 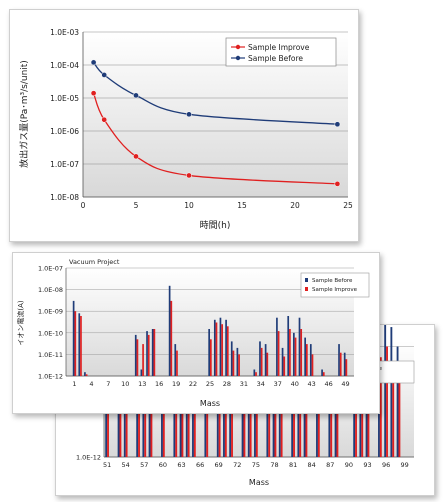 What do you see at coordinates (24, 114) in the screenshot?
I see `y-axis-label: 放出ガス量(Pa･m³/s/unit)` at bounding box center [24, 114].